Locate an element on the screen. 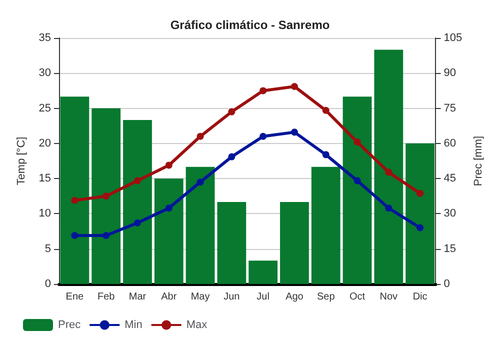 The height and width of the screenshot is (350, 500). y2-tick-label: 15 is located at coordinates (450, 248).